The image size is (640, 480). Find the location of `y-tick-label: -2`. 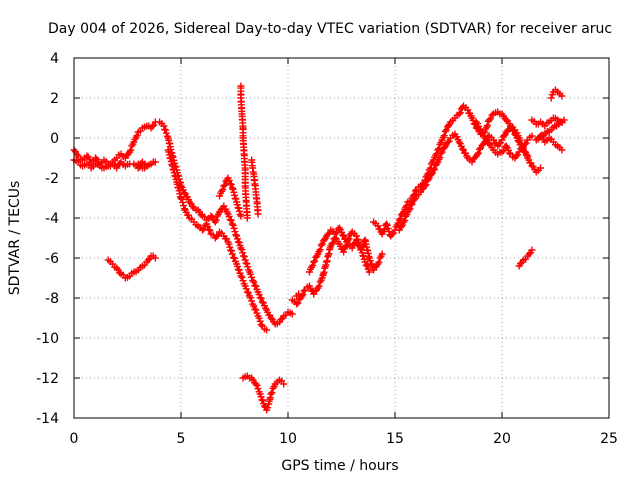

y-tick-label: -2 is located at coordinates (52, 179).